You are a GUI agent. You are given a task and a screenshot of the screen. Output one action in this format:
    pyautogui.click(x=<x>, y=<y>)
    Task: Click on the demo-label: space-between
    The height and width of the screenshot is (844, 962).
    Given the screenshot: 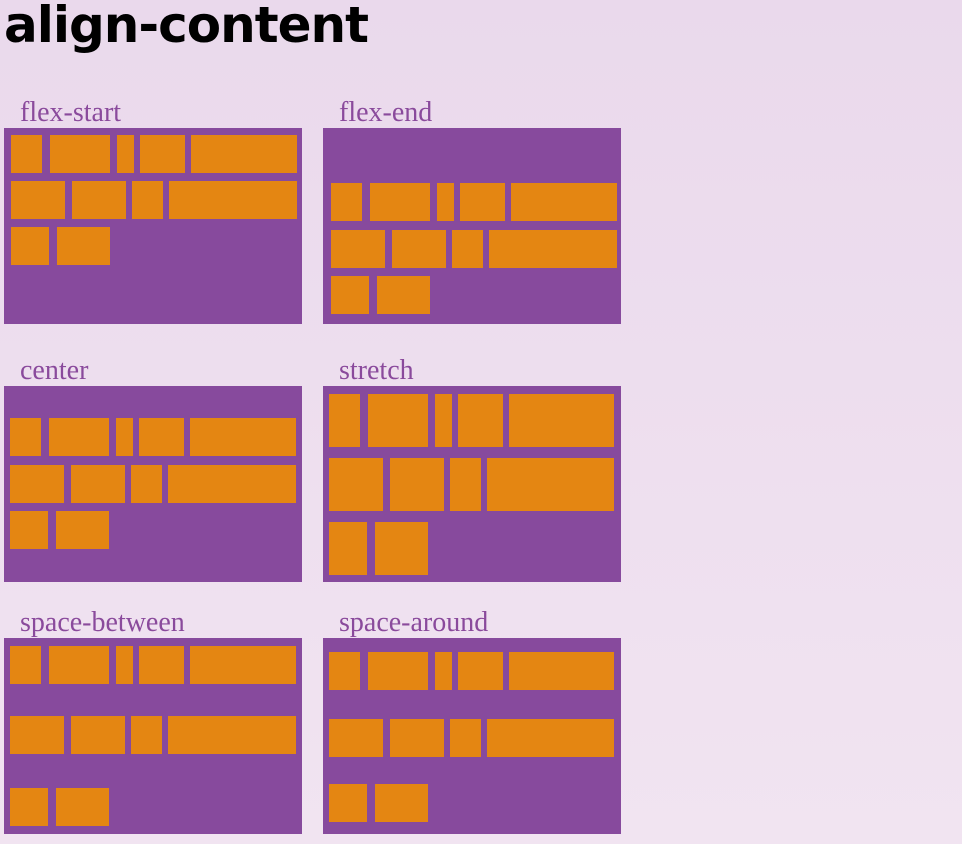 What is the action you would take?
    pyautogui.click(x=102, y=622)
    